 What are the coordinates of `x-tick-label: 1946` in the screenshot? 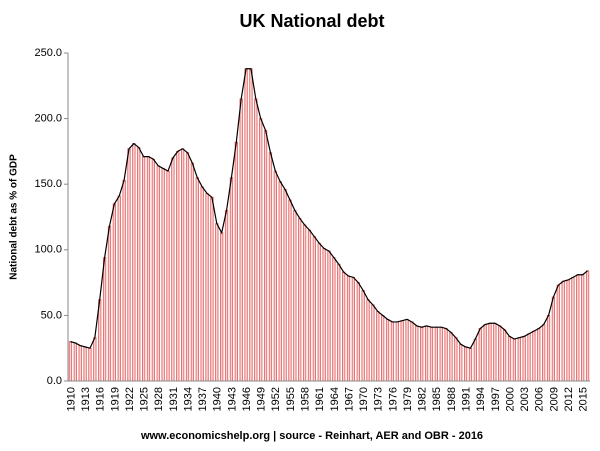 It's located at (247, 399).